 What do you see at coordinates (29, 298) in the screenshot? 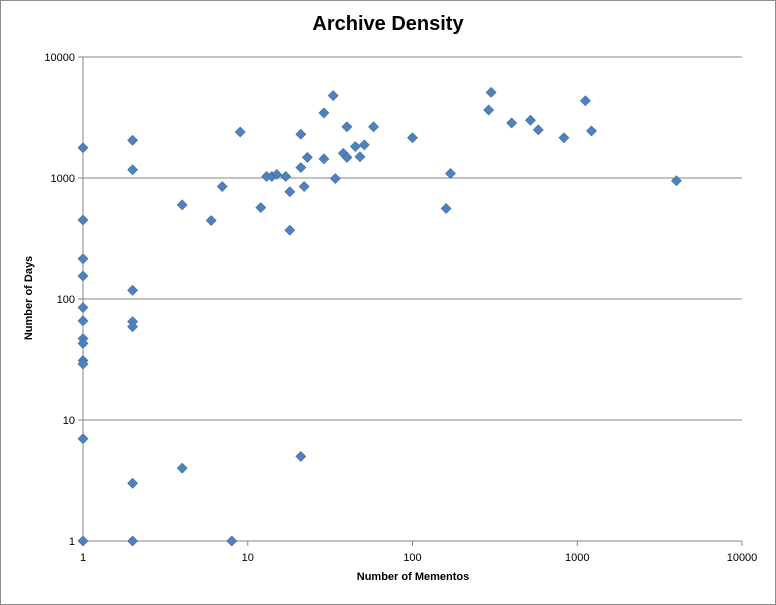
I see `y-axis-label: Number of Days` at bounding box center [29, 298].